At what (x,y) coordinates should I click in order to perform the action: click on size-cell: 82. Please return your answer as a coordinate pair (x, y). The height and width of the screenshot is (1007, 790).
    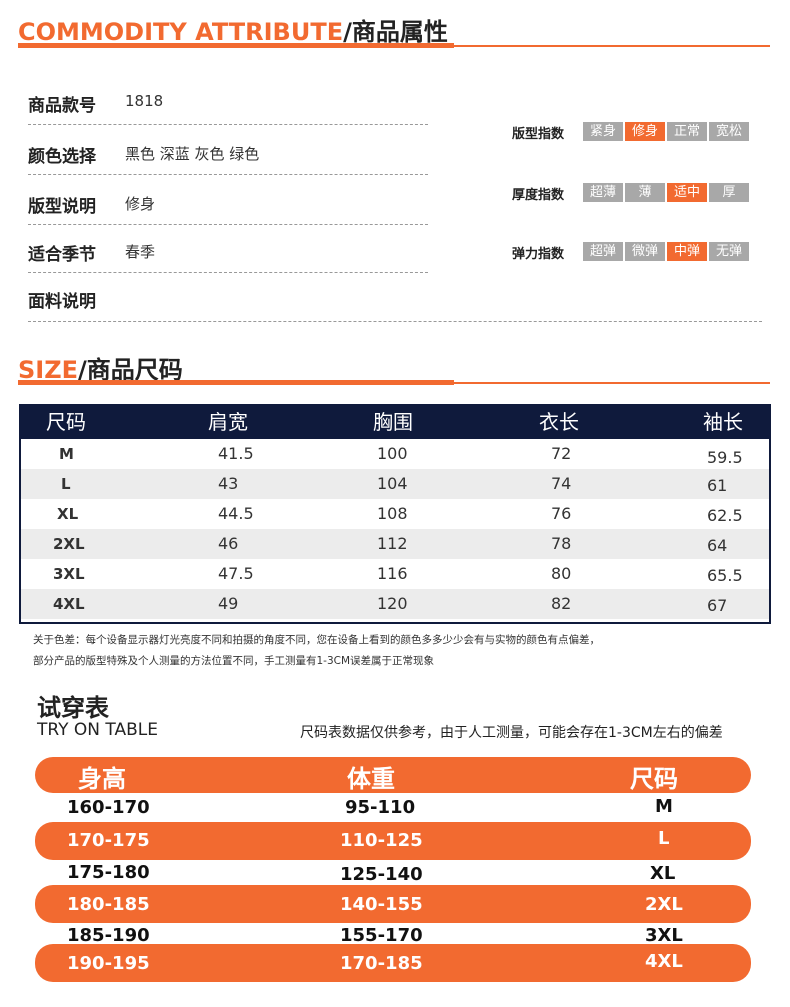
    Looking at the image, I should click on (561, 603).